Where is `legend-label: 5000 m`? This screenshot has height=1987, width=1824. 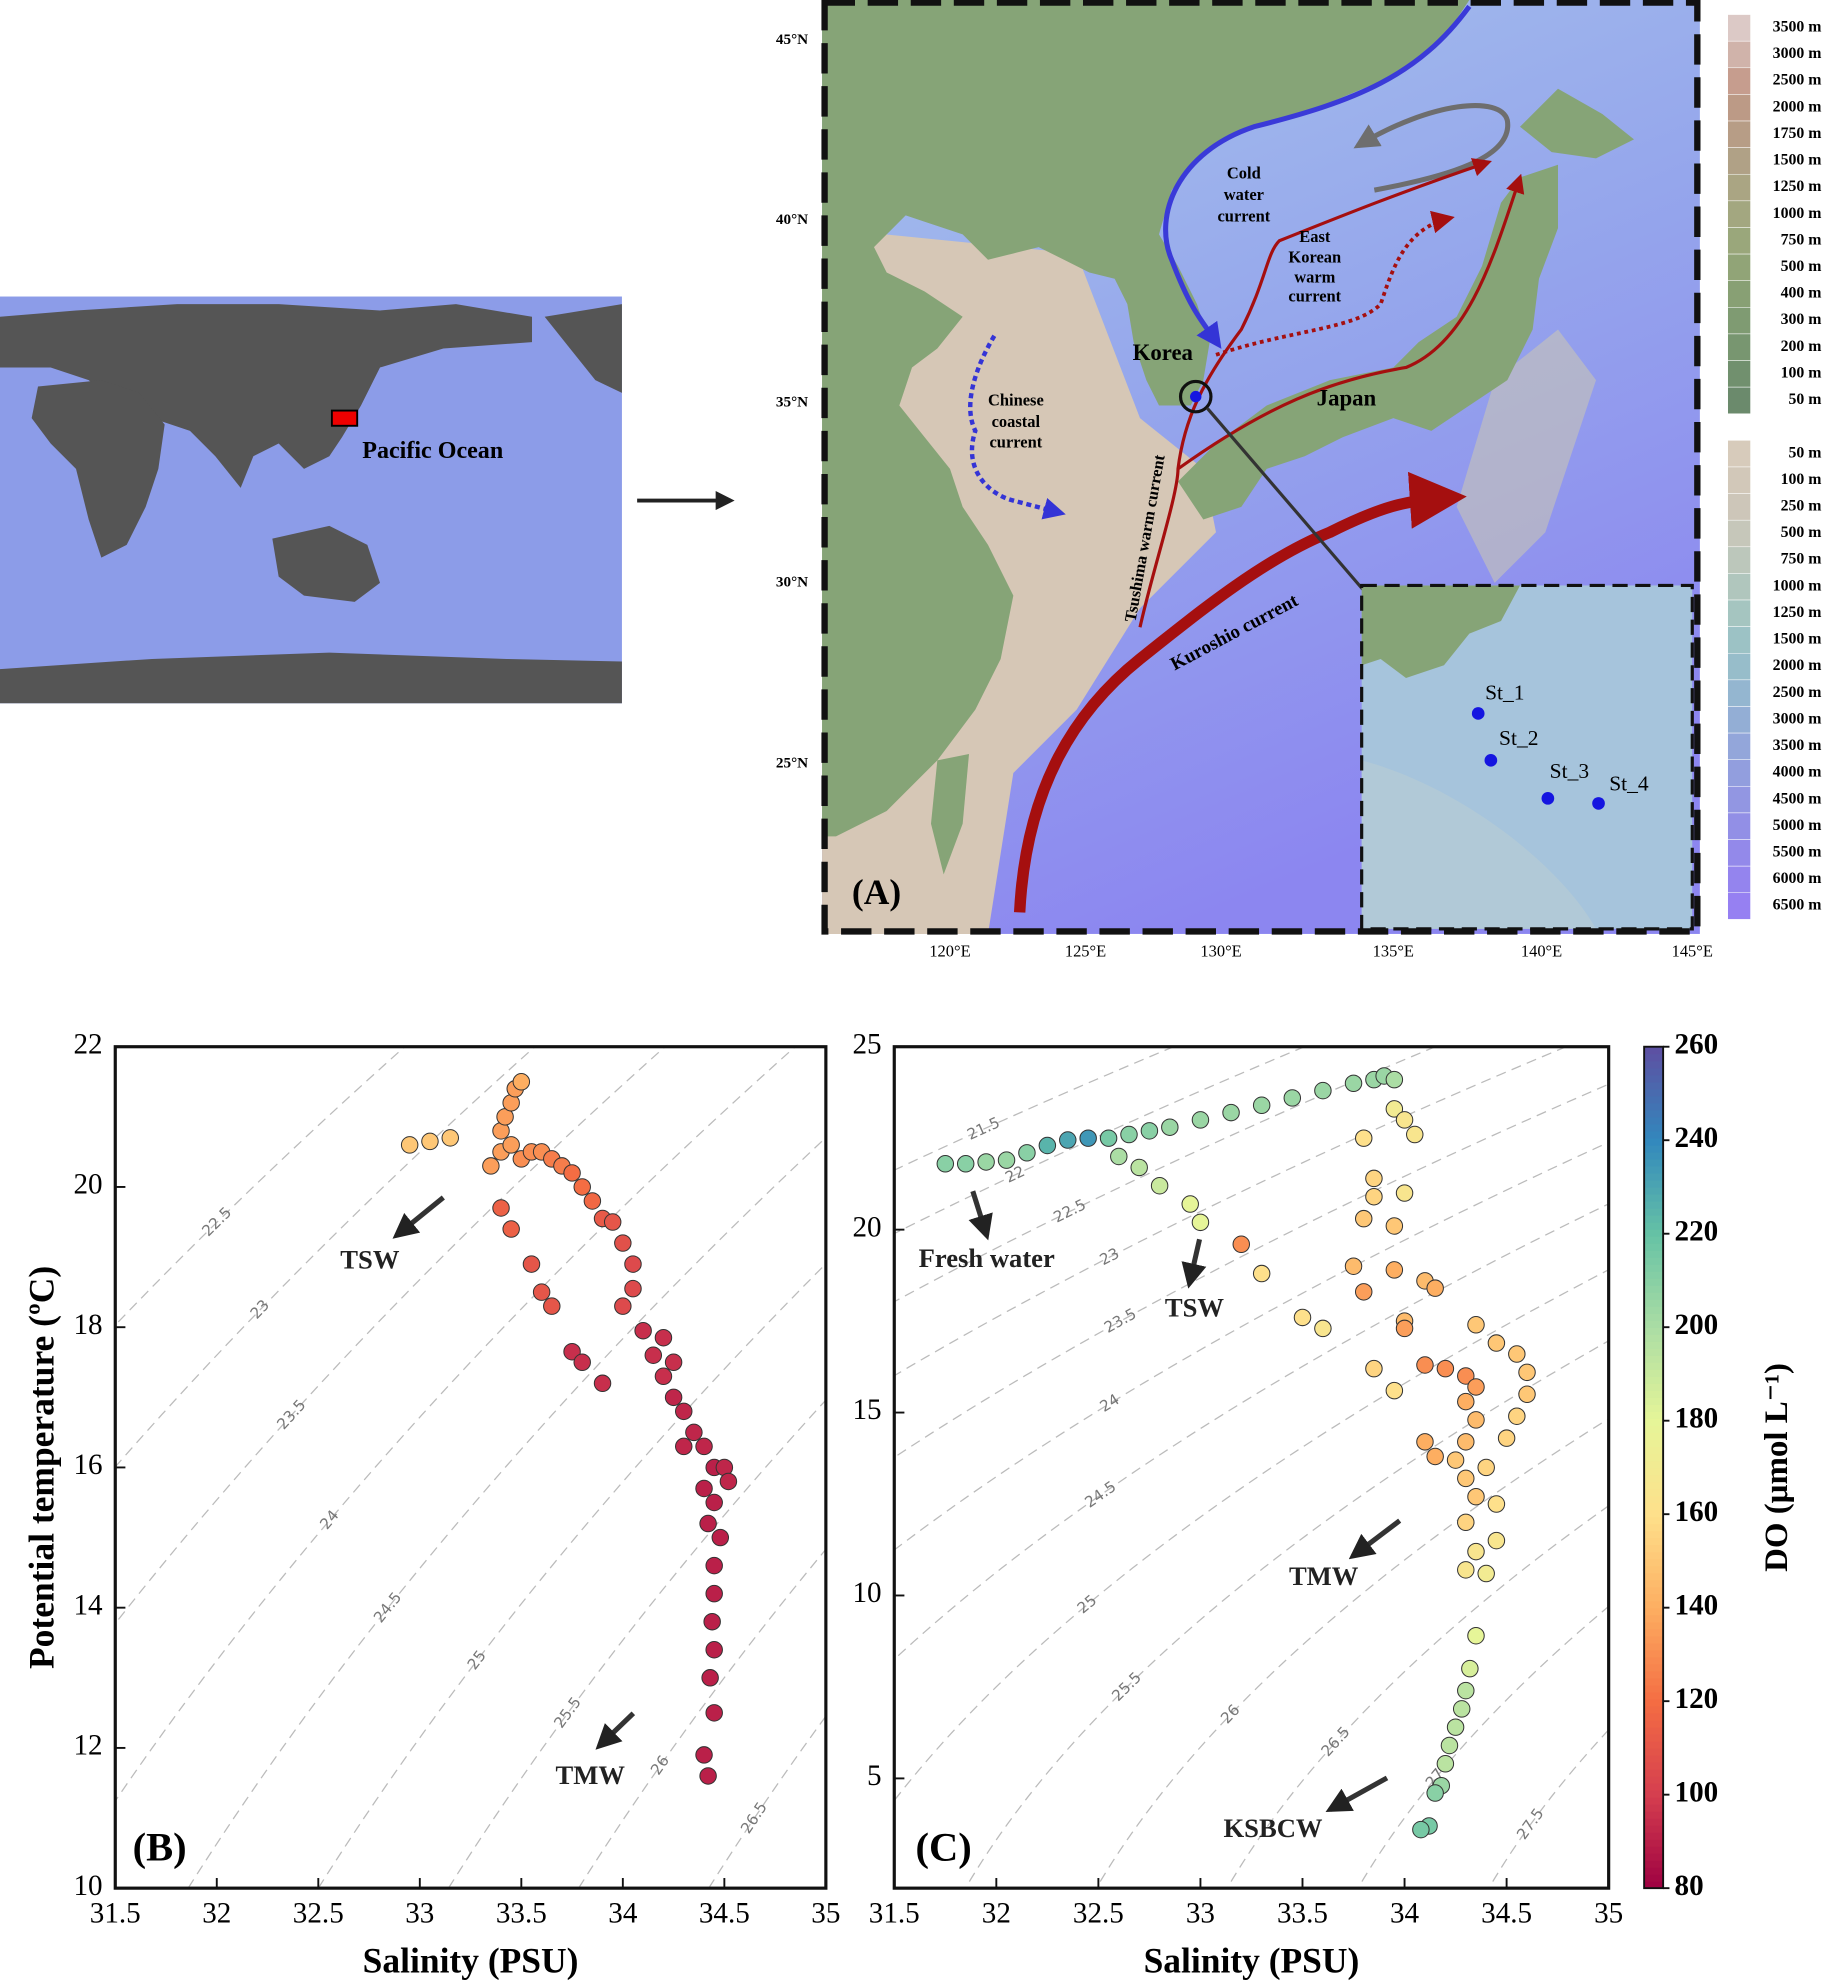 legend-label: 5000 m is located at coordinates (1797, 825).